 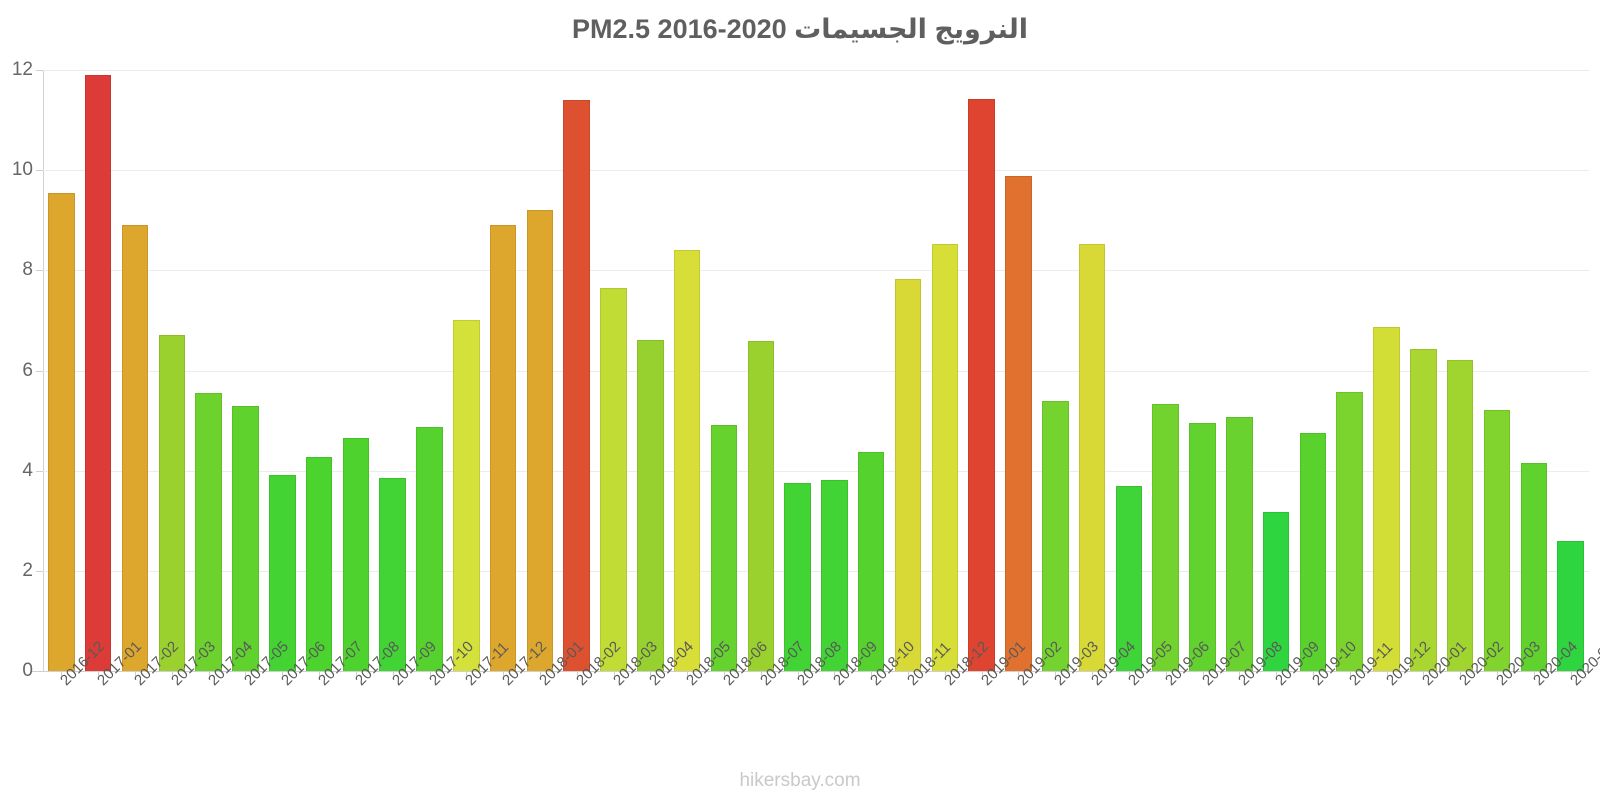 I want to click on chart-title: النرويج الجسيمات PM2.5 2016-2020, so click(x=800, y=29).